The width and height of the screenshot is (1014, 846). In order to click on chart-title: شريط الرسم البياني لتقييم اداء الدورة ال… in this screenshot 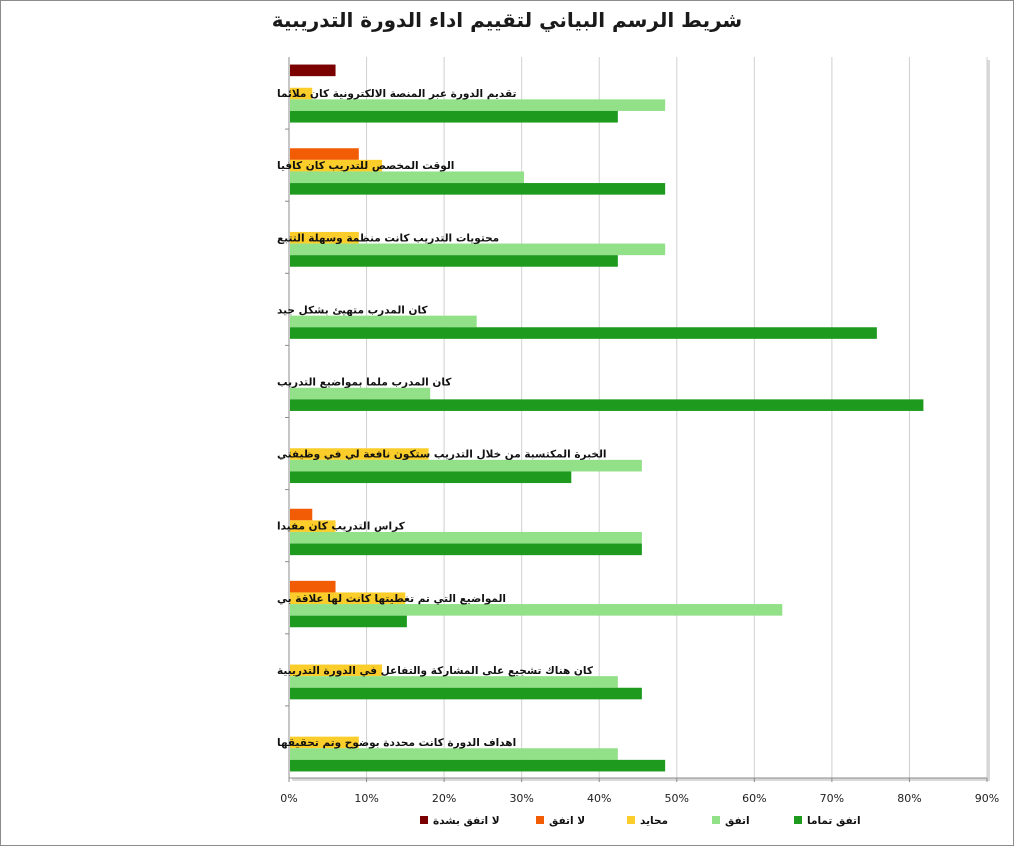, I will do `click(507, 20)`.